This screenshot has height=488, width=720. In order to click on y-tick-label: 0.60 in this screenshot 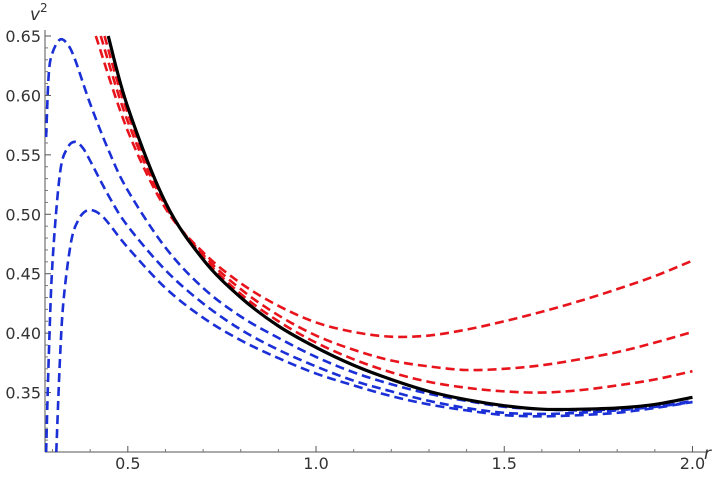, I will do `click(23, 95)`.